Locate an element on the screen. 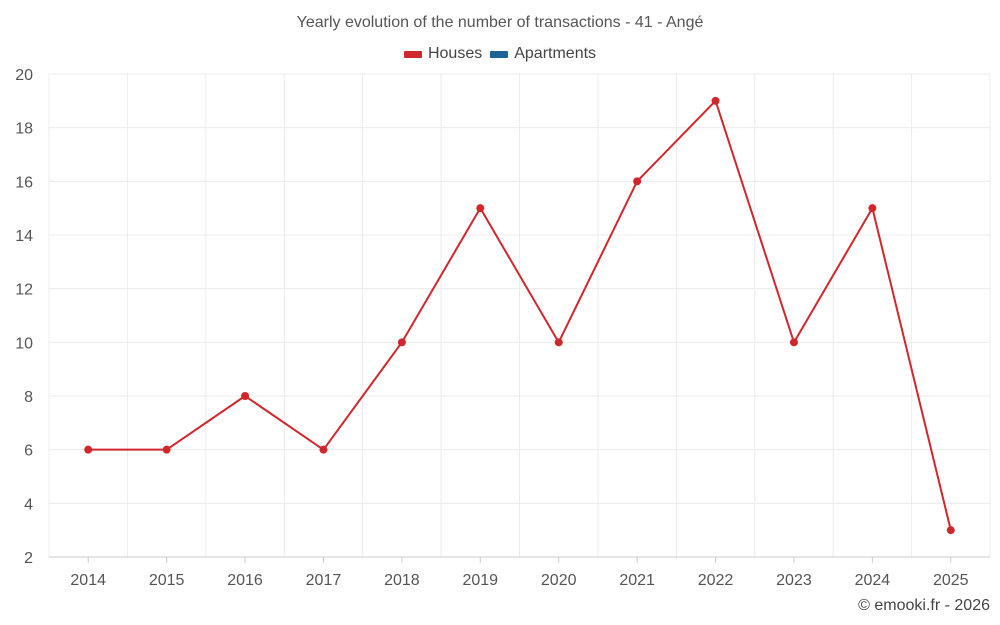  x-tick-label: 2020 is located at coordinates (559, 580).